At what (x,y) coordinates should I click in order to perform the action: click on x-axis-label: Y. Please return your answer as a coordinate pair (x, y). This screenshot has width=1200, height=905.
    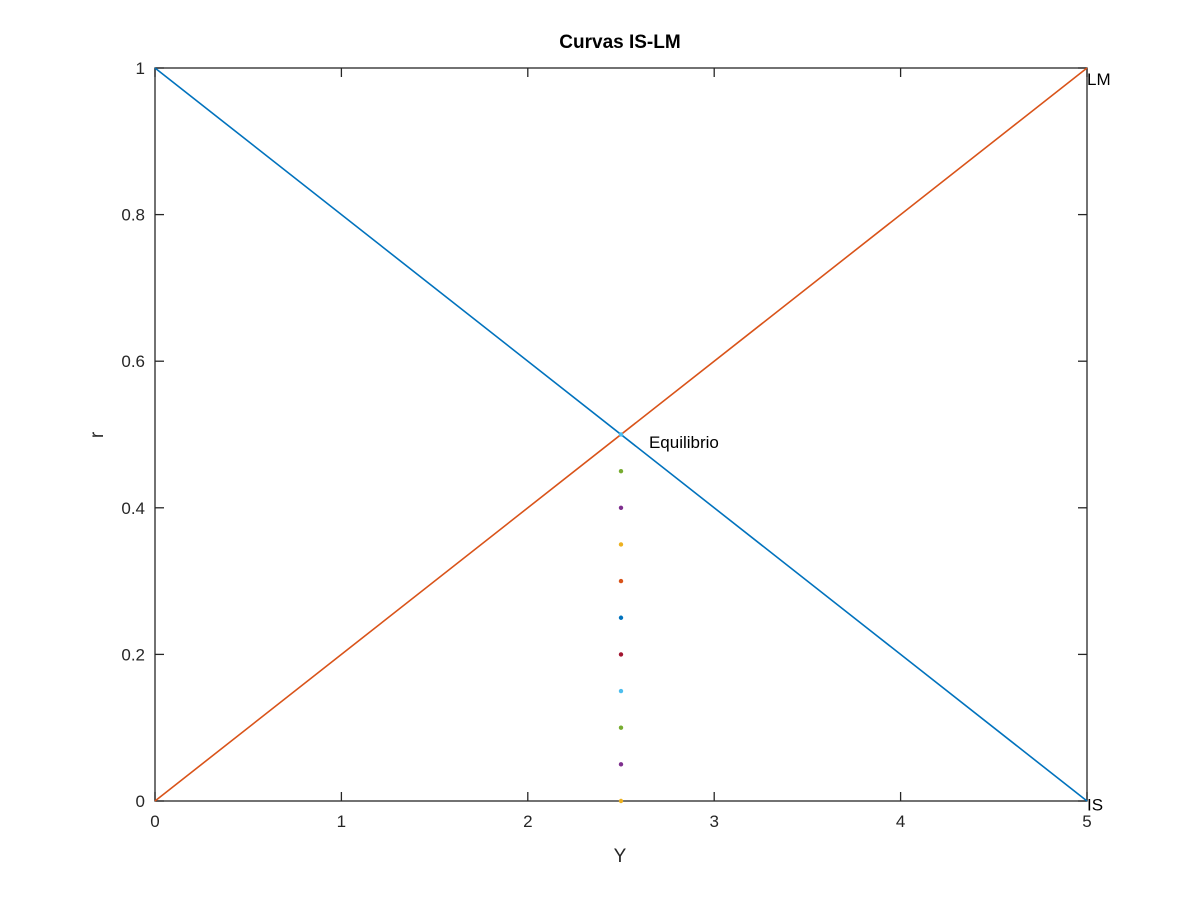
    Looking at the image, I should click on (620, 856).